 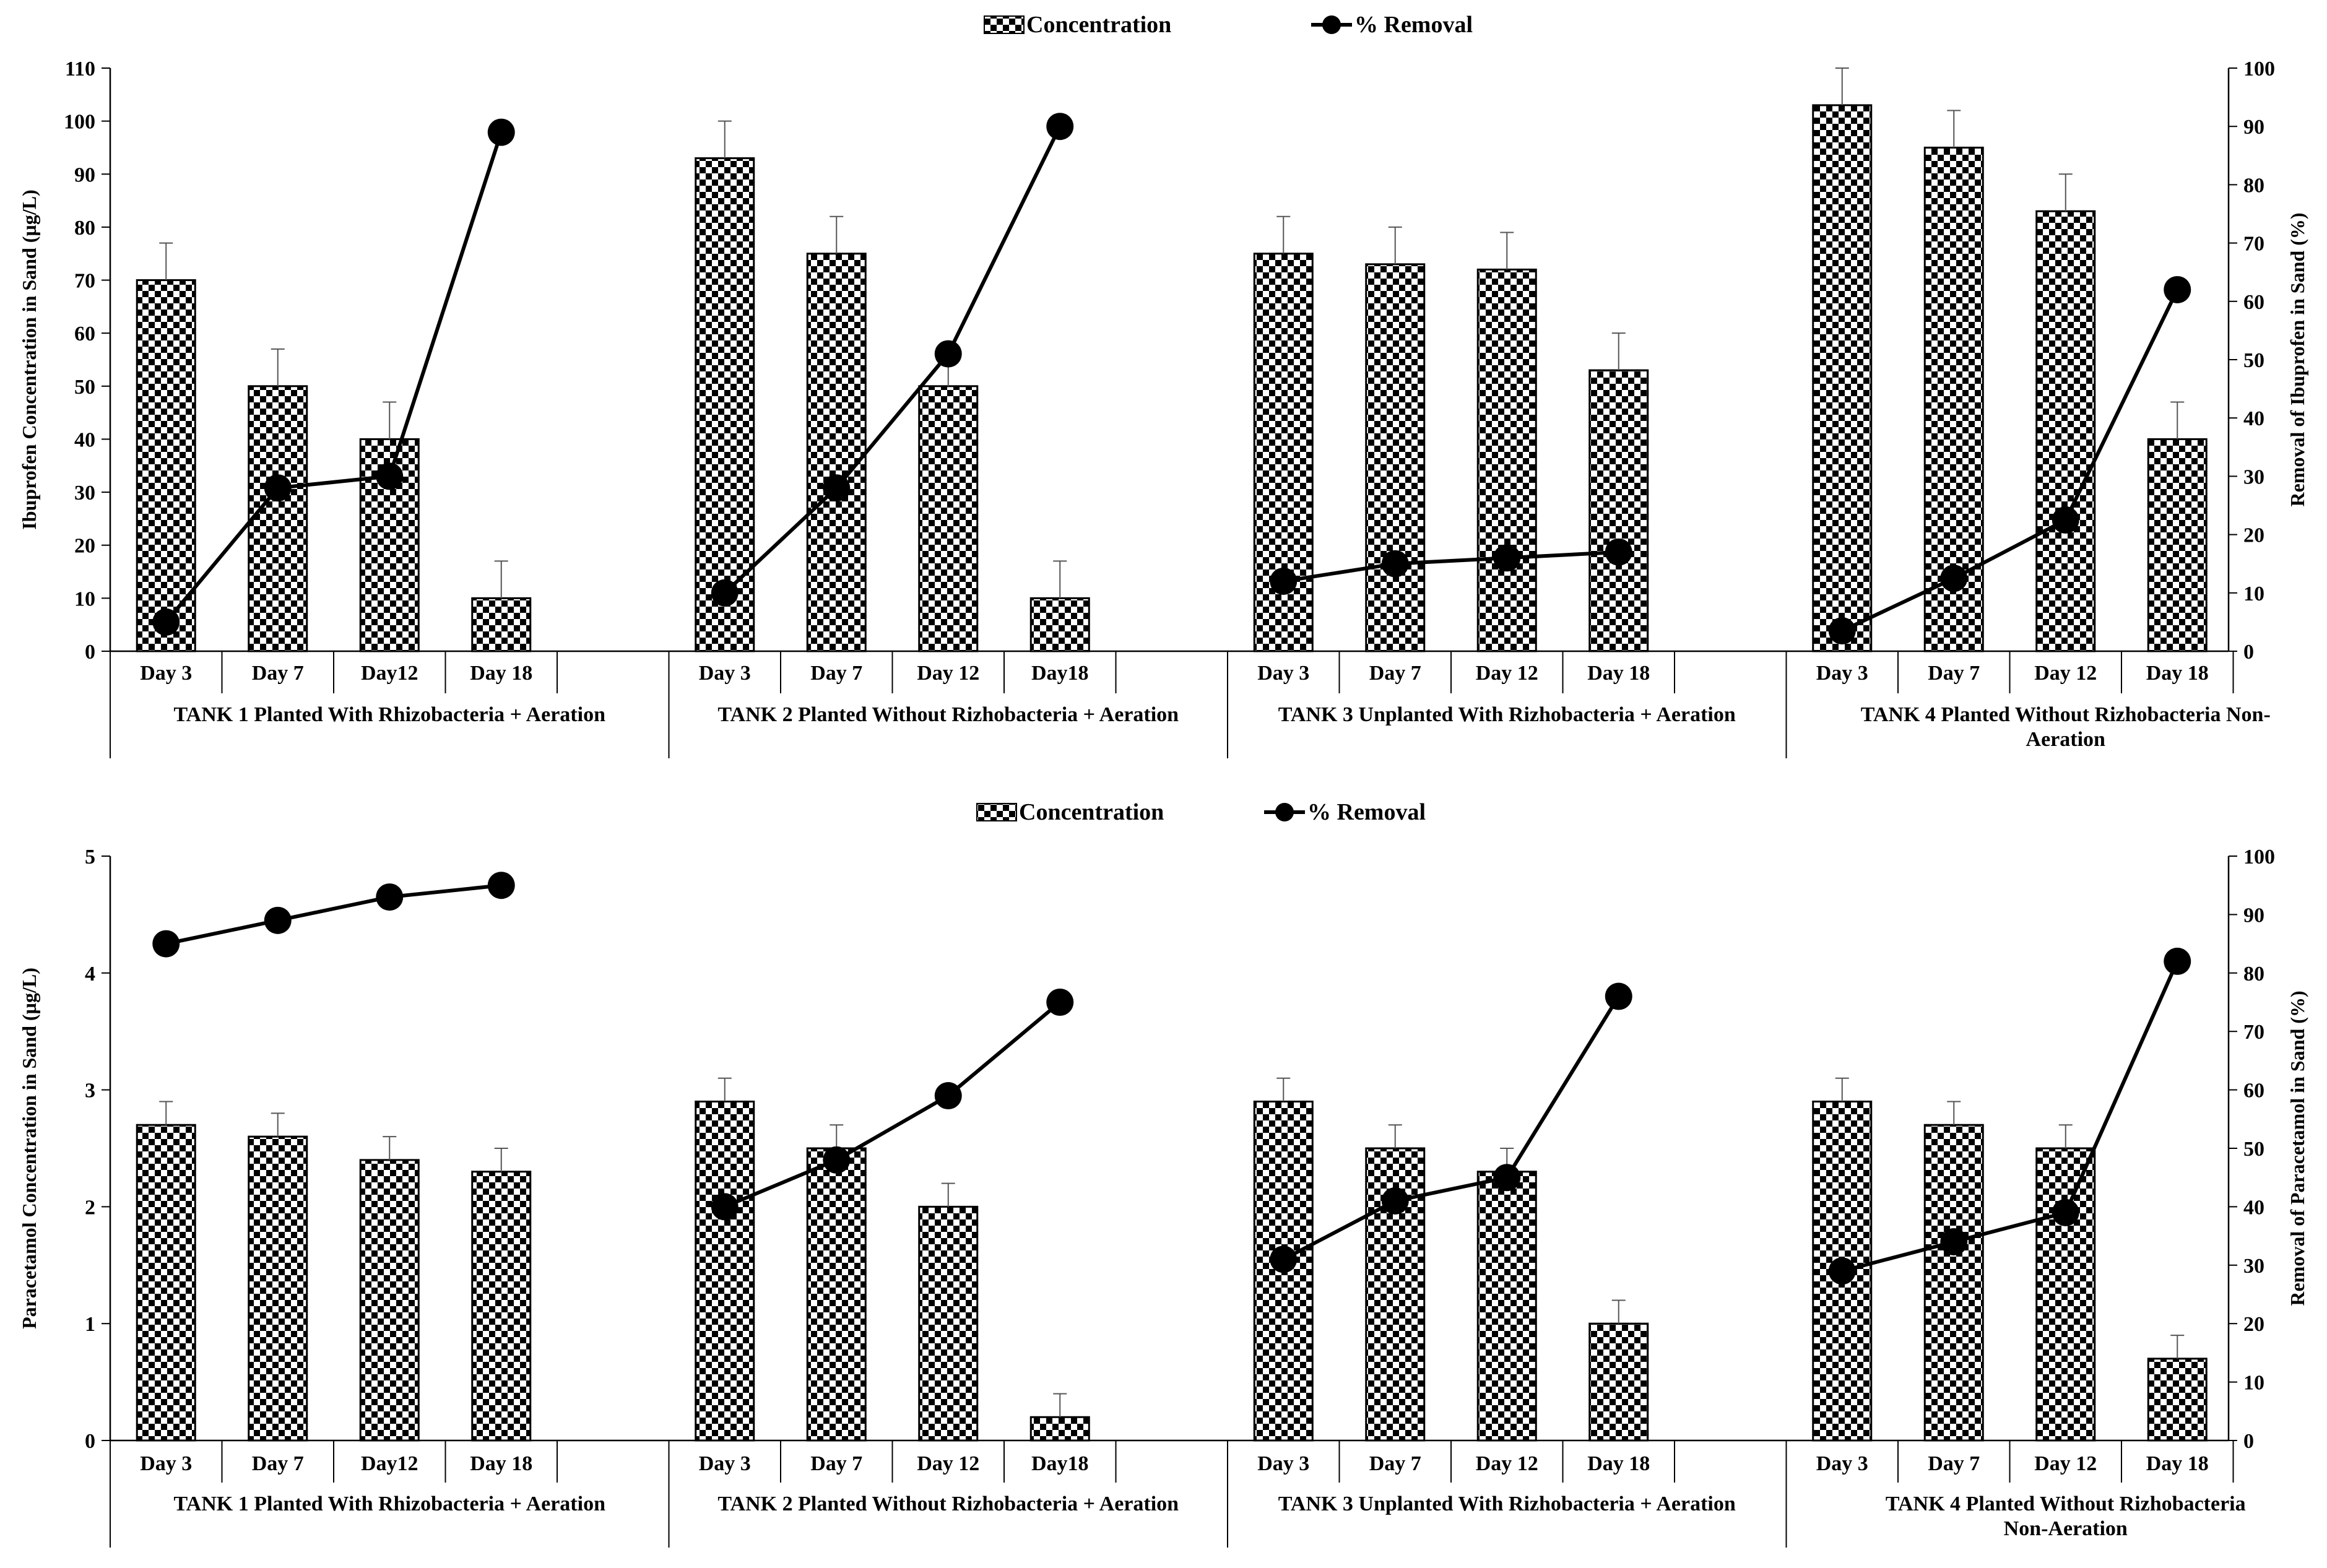 I want to click on y2-tick-label: 40, so click(x=2253, y=418).